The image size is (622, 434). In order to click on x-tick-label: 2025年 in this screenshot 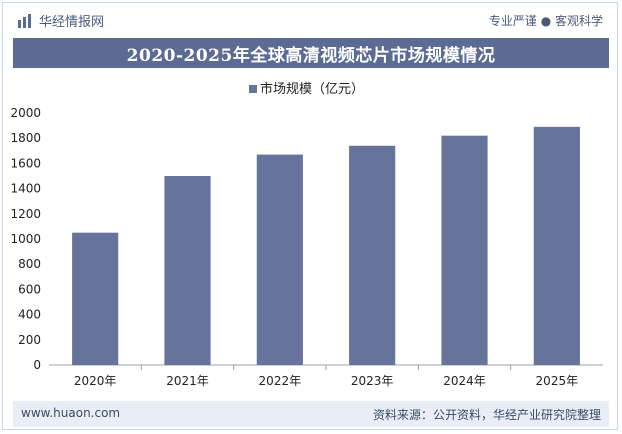, I will do `click(557, 381)`.